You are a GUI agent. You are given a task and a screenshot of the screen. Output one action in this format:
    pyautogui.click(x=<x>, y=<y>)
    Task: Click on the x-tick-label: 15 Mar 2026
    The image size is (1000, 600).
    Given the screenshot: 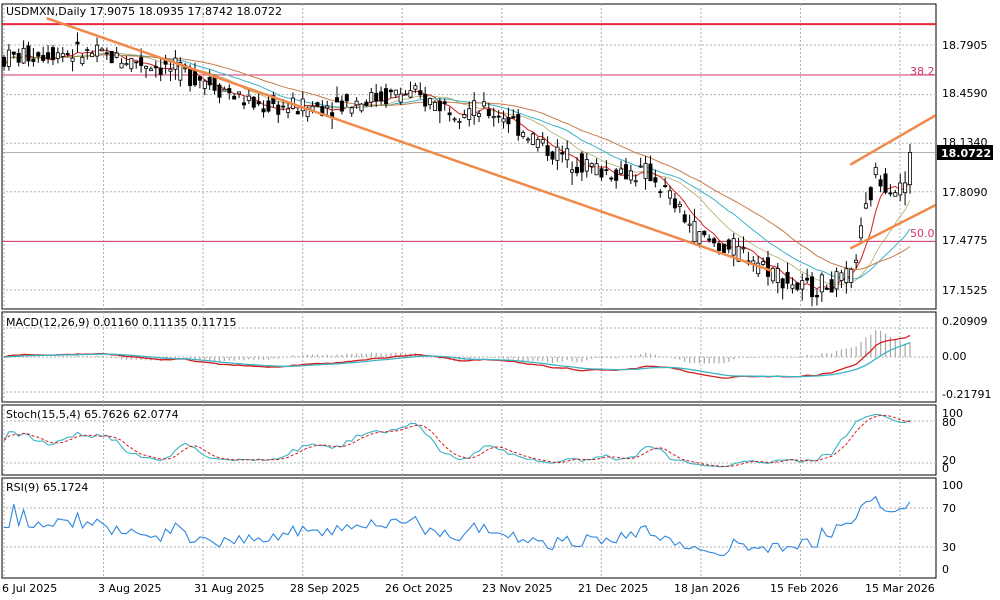 What is the action you would take?
    pyautogui.click(x=900, y=588)
    